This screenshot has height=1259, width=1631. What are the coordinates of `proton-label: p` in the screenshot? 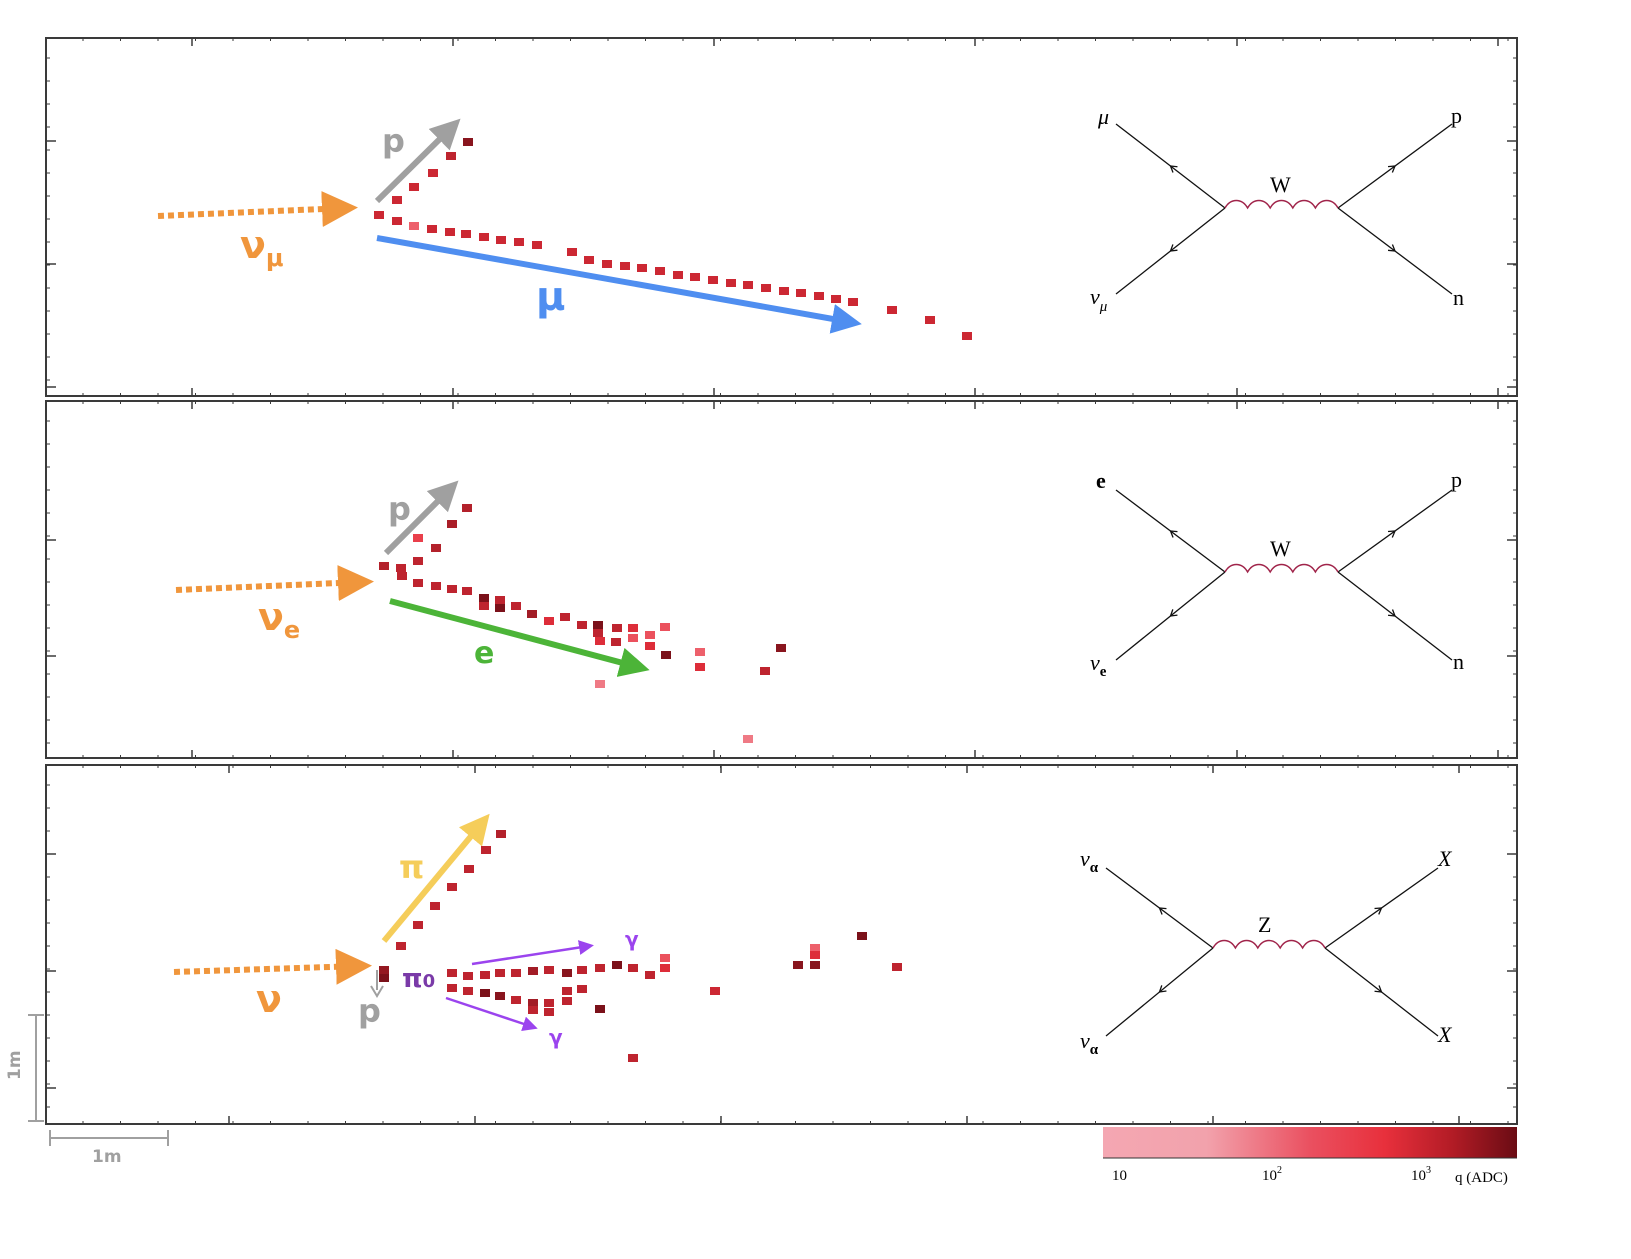 It's located at (369, 1011).